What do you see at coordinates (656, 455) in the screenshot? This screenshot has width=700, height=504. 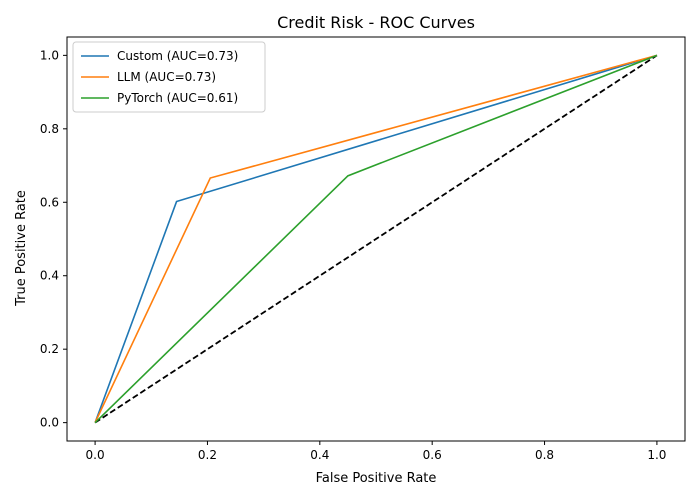 I see `x-tick-label: 1.0` at bounding box center [656, 455].